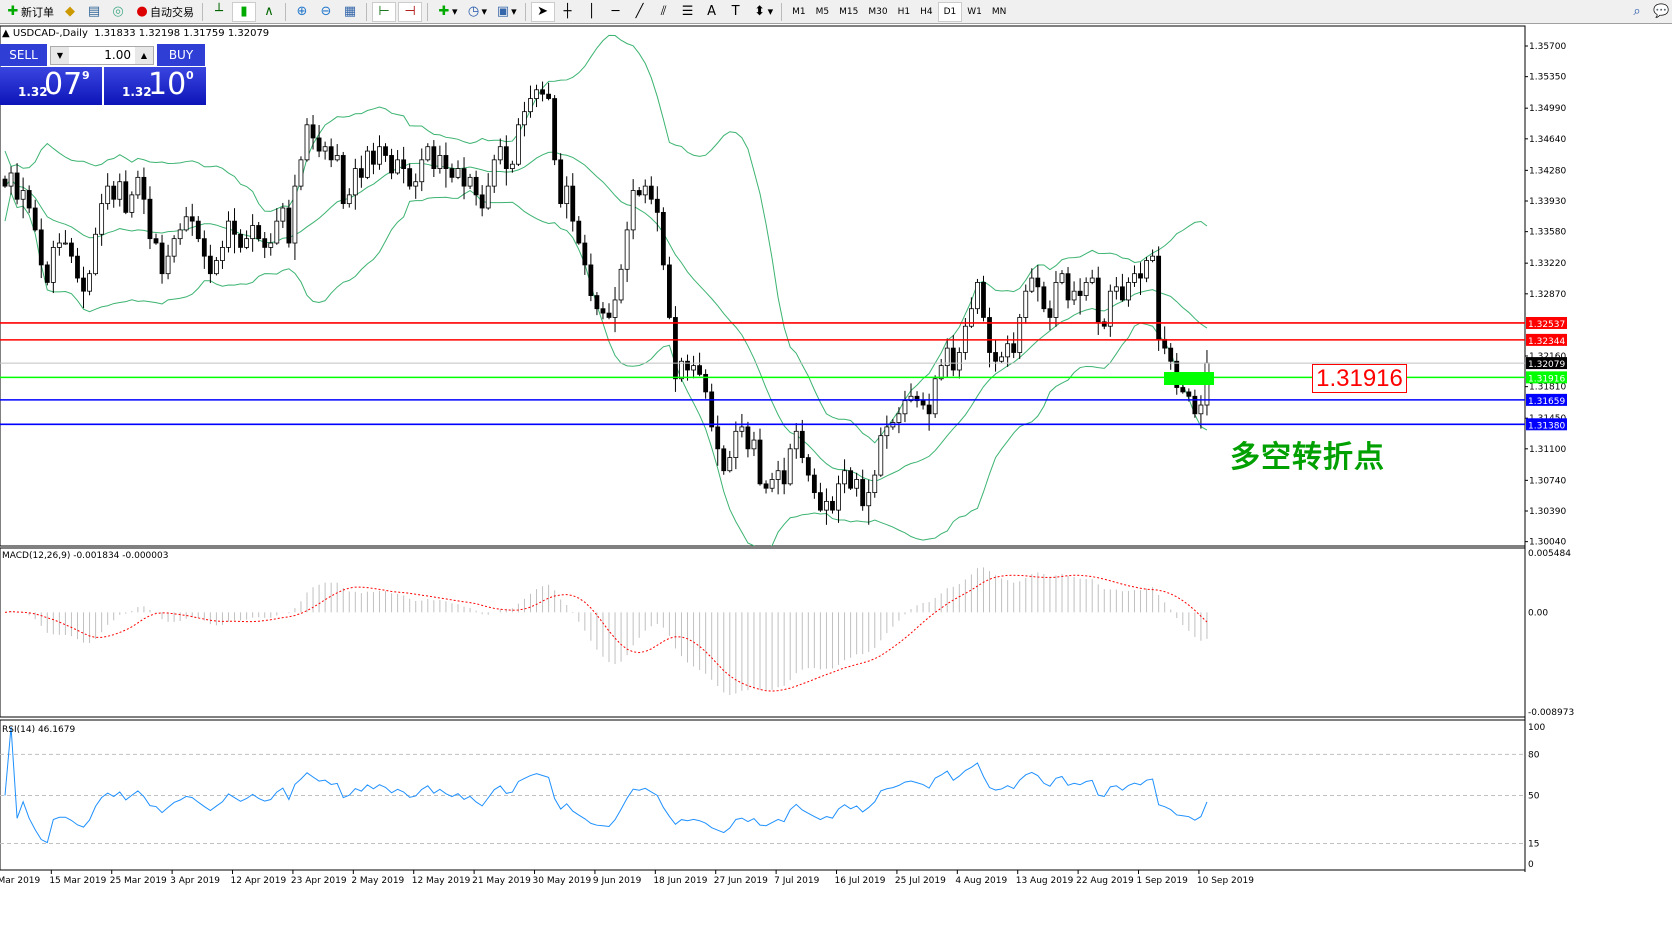 This screenshot has width=1672, height=950. Describe the element at coordinates (51, 86) in the screenshot. I see `sell-price-button: 1.32 07 9` at that location.